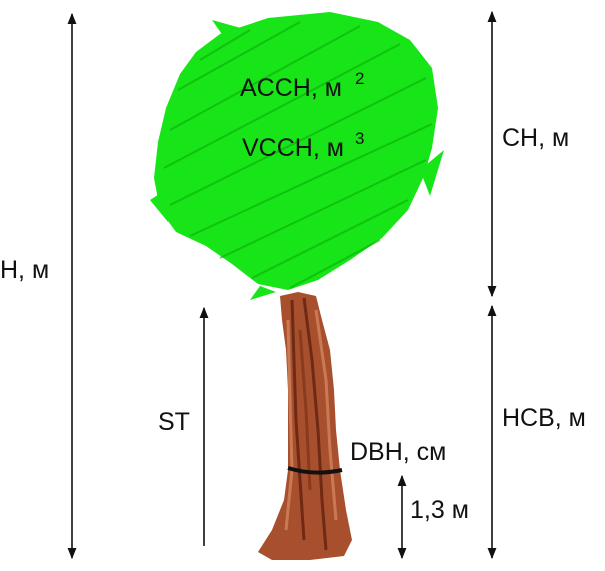  I want to click on crown-area-label: ACCH, м, so click(291, 88).